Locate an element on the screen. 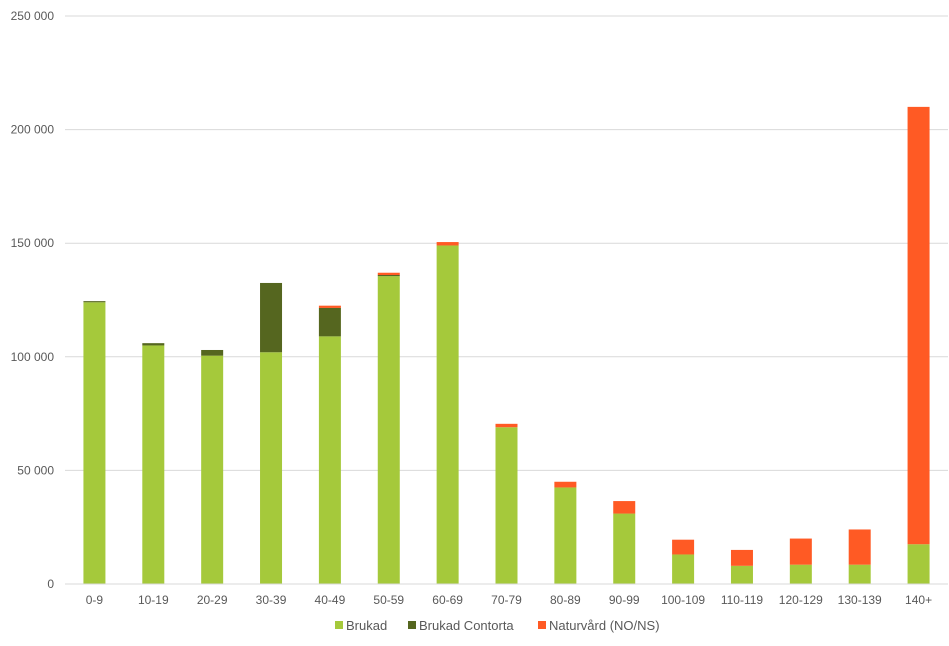 The width and height of the screenshot is (949, 646). x-tick-label: 90-99 is located at coordinates (624, 600).